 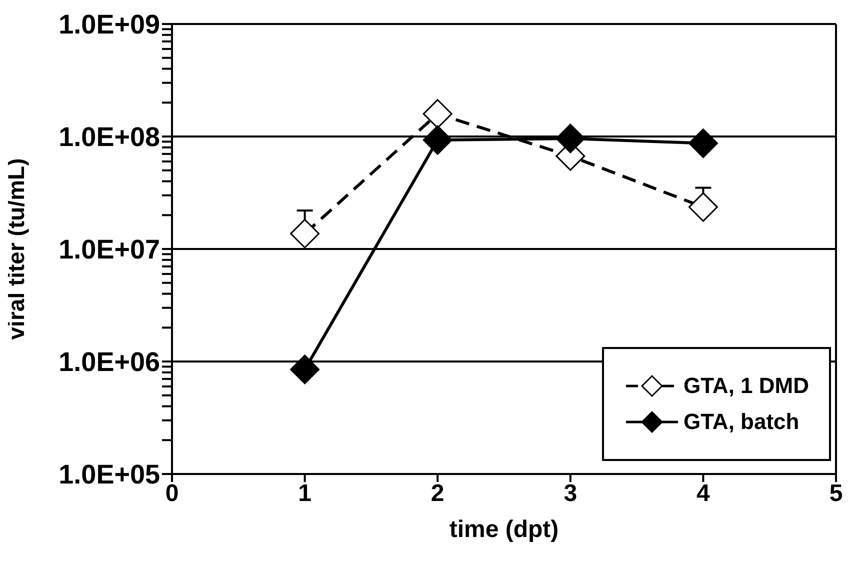 I want to click on x-tick-label: 3, so click(x=571, y=494).